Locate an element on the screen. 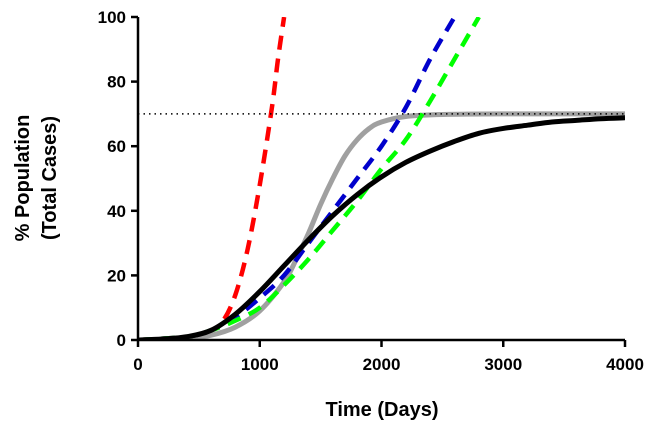 The width and height of the screenshot is (649, 426). y-tick-label: 0 is located at coordinates (121, 340).